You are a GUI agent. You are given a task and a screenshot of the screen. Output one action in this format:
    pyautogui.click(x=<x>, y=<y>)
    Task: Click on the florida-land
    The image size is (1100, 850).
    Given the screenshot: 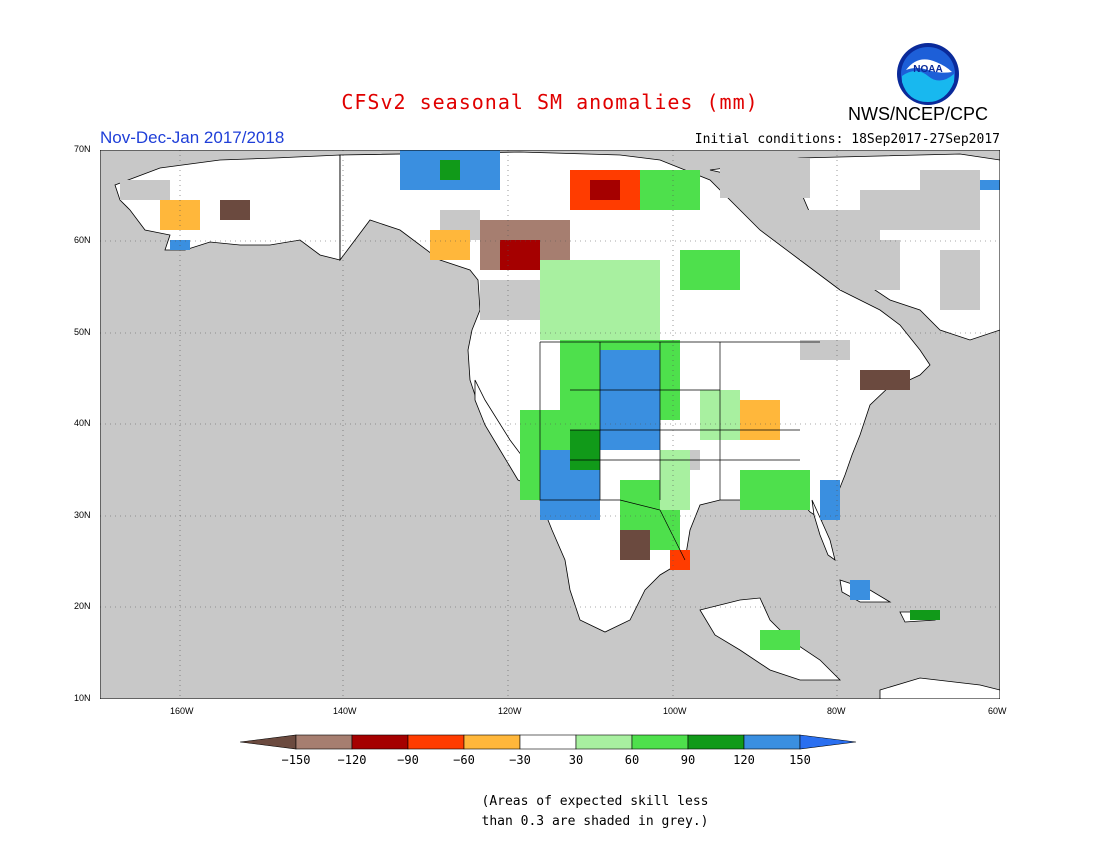 What is the action you would take?
    pyautogui.click(x=823, y=530)
    